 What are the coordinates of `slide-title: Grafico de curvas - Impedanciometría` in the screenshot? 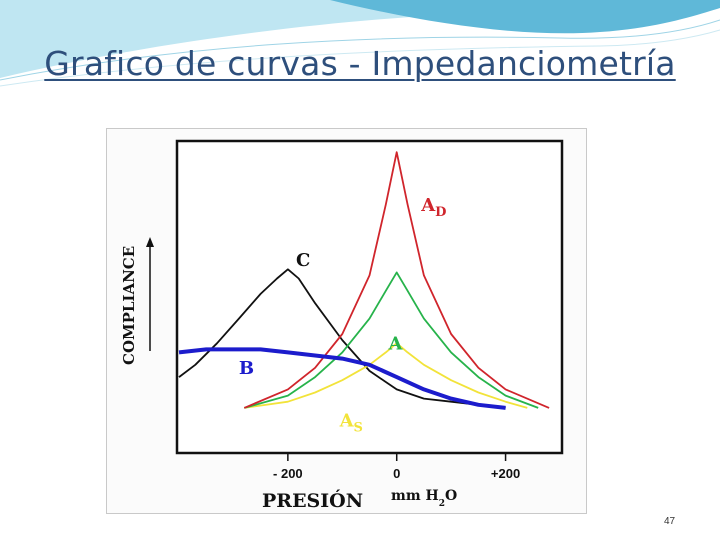 It's located at (360, 63).